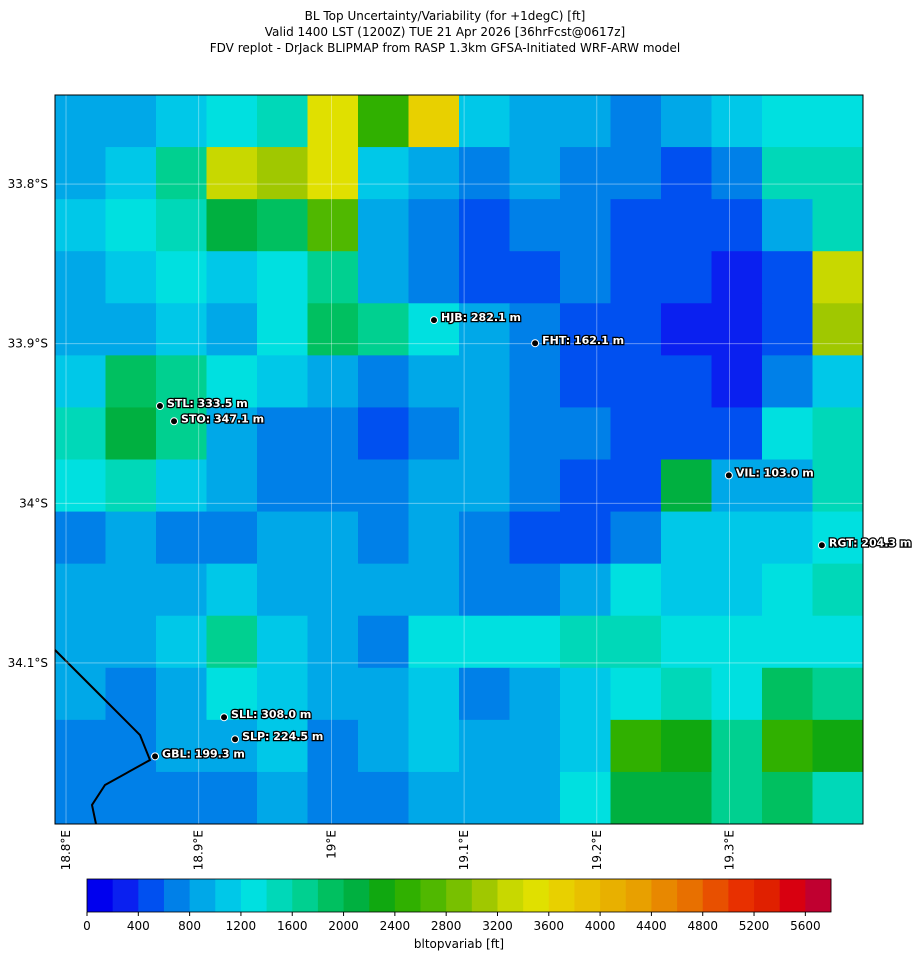 Image resolution: width=915 pixels, height=962 pixels. I want to click on station-label: VIL: 103.0 m, so click(775, 472).